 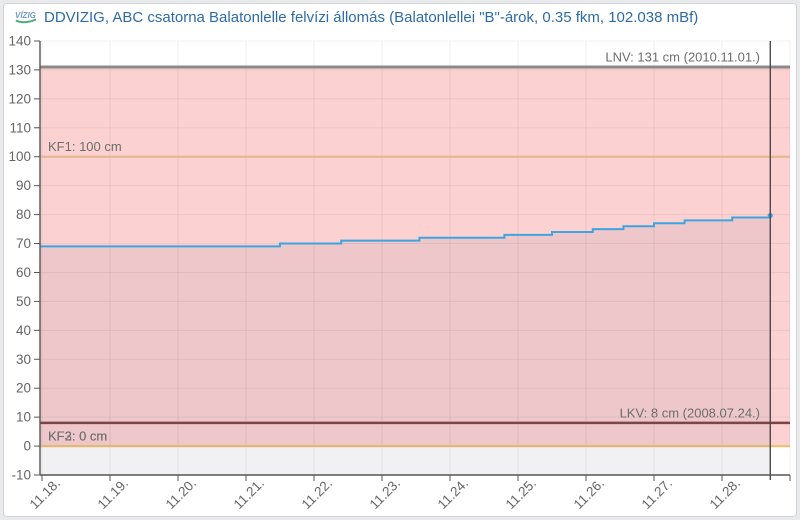 What do you see at coordinates (589, 494) in the screenshot?
I see `x-tick-label: 11.26.` at bounding box center [589, 494].